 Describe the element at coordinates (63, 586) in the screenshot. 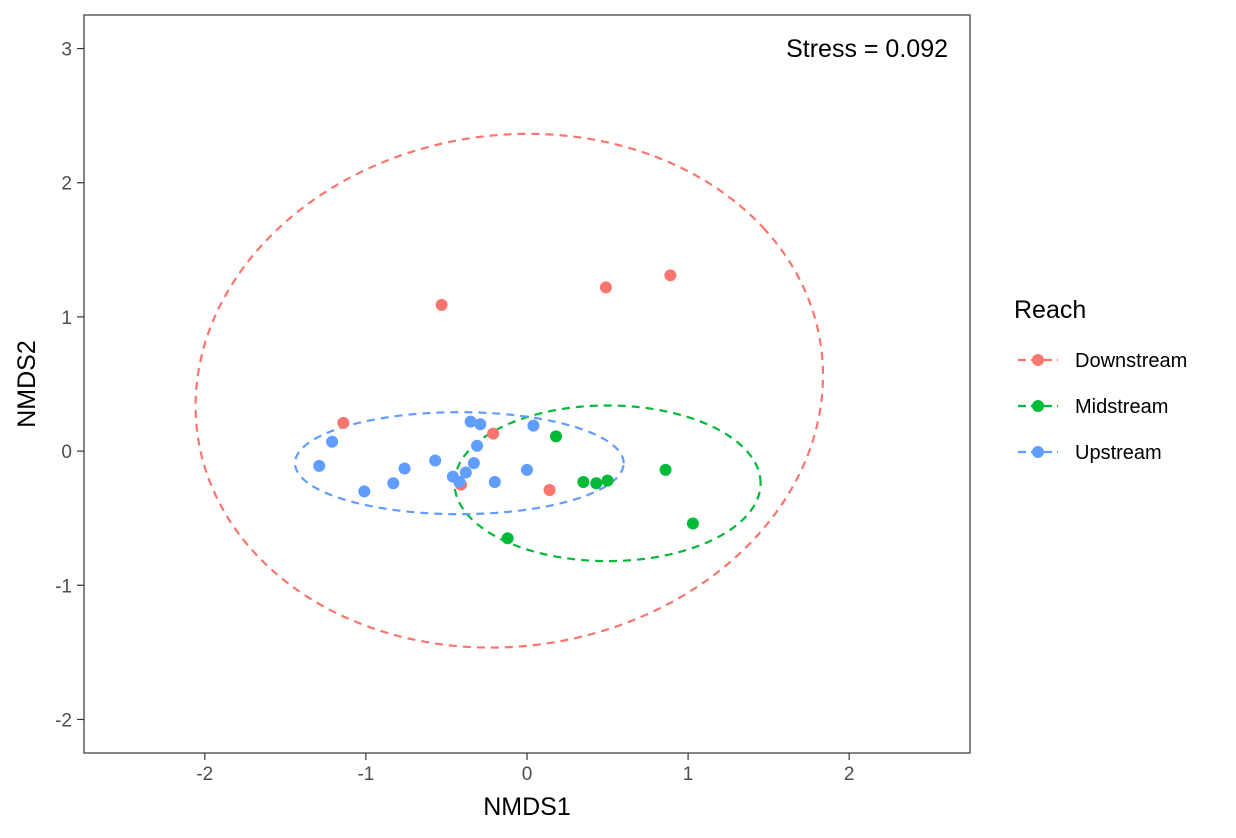

I see `y-tick-label: -1` at that location.